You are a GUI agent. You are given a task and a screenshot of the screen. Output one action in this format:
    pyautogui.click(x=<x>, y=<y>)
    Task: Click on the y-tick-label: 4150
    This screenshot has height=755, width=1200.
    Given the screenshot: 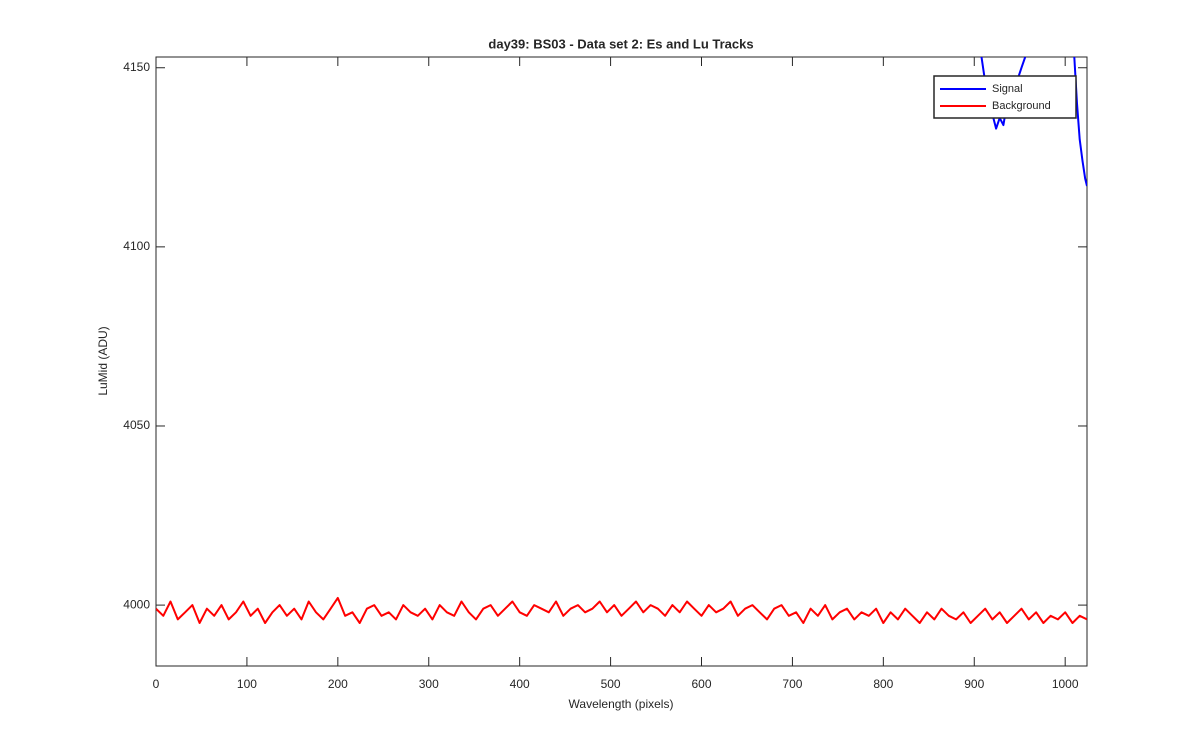 What is the action you would take?
    pyautogui.click(x=136, y=67)
    